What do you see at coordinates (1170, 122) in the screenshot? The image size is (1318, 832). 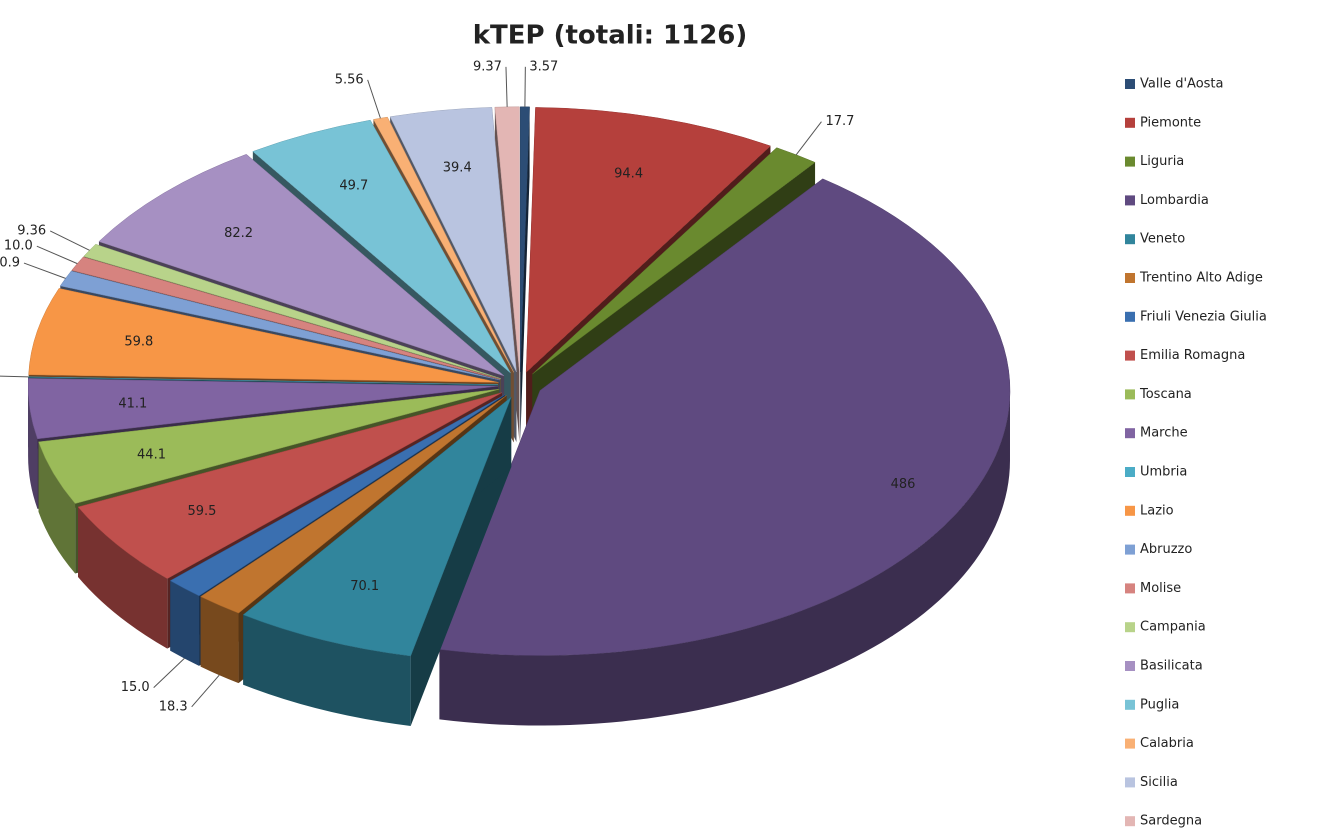 I see `legend-label: Piemonte` at bounding box center [1170, 122].